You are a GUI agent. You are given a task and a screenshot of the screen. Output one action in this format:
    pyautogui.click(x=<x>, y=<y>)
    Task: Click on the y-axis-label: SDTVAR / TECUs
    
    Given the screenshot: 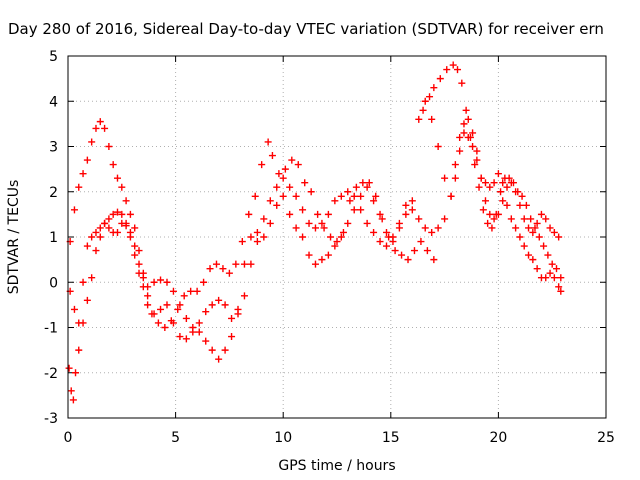 What is the action you would take?
    pyautogui.click(x=14, y=237)
    